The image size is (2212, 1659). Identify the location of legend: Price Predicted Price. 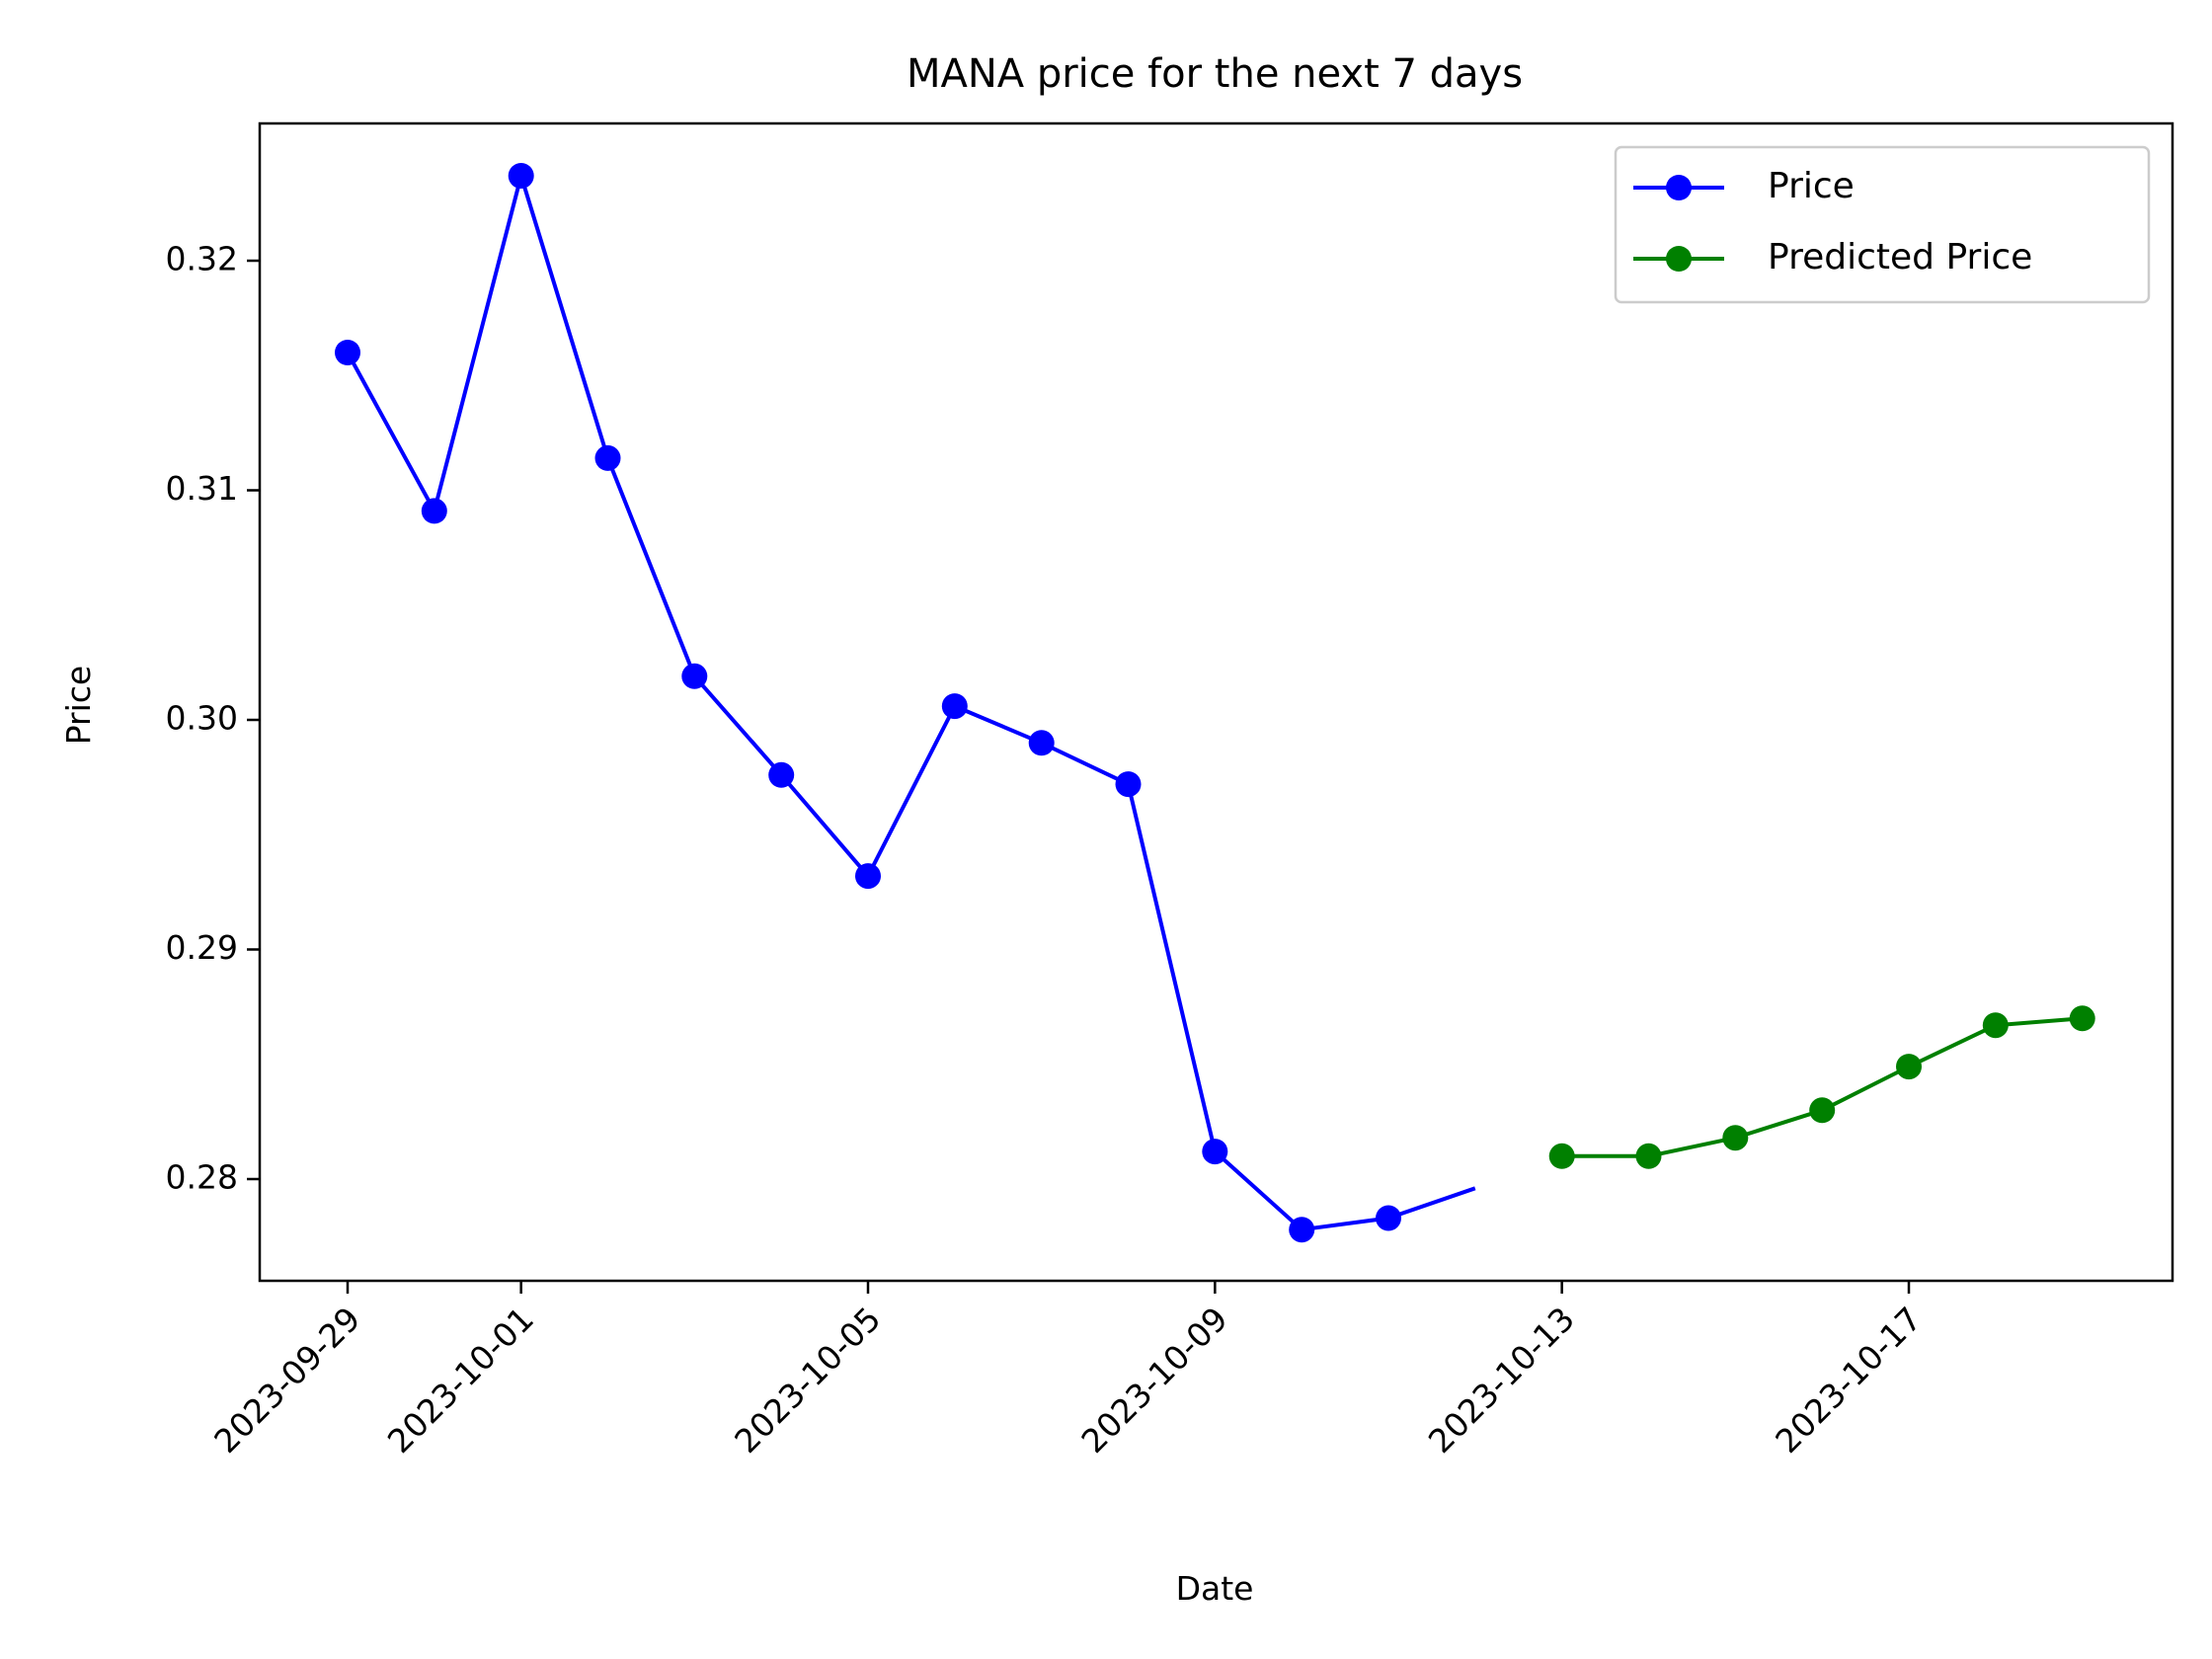
(1883, 224).